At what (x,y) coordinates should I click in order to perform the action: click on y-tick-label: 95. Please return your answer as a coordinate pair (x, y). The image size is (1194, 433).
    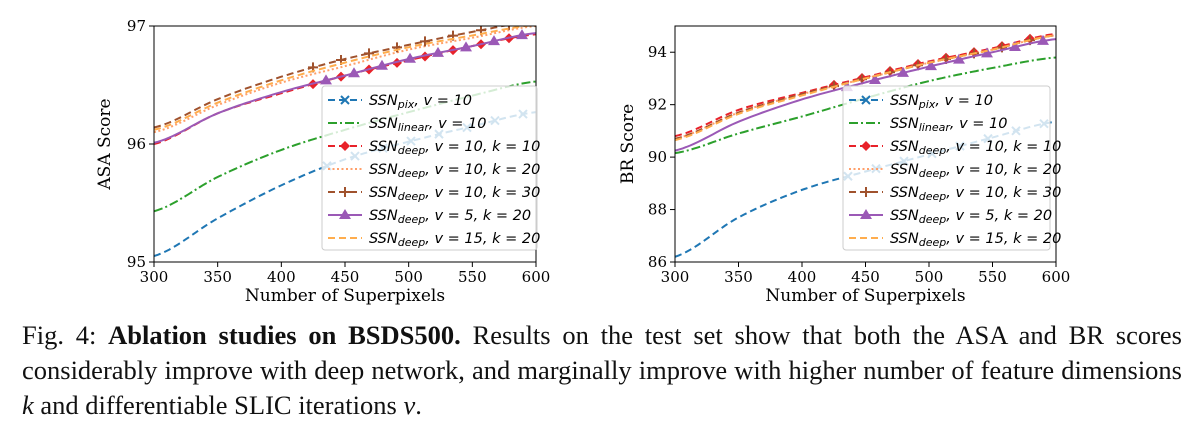
    Looking at the image, I should click on (136, 262).